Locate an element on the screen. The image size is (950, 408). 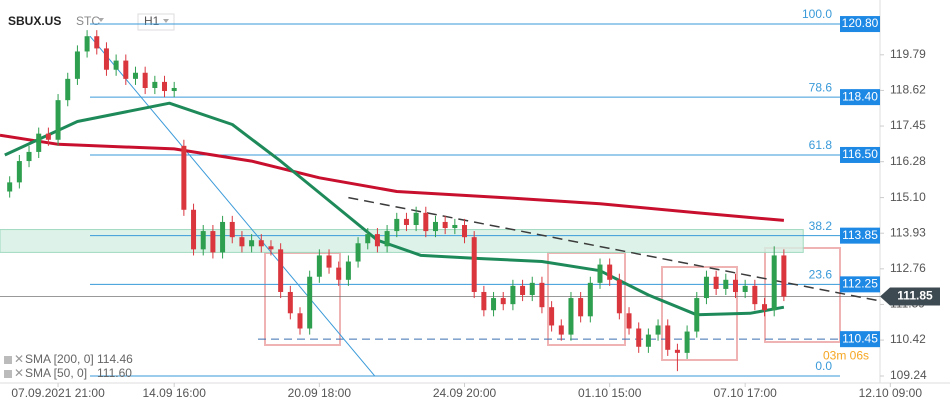
y-tick-label: 115.10 is located at coordinates (908, 197).